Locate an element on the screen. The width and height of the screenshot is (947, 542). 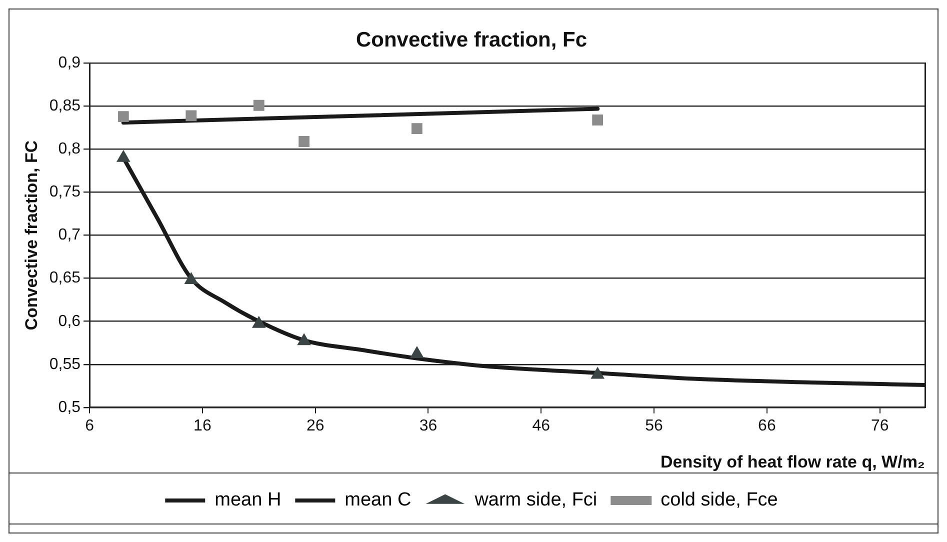
y-tick-label: 0,6 is located at coordinates (69, 321).